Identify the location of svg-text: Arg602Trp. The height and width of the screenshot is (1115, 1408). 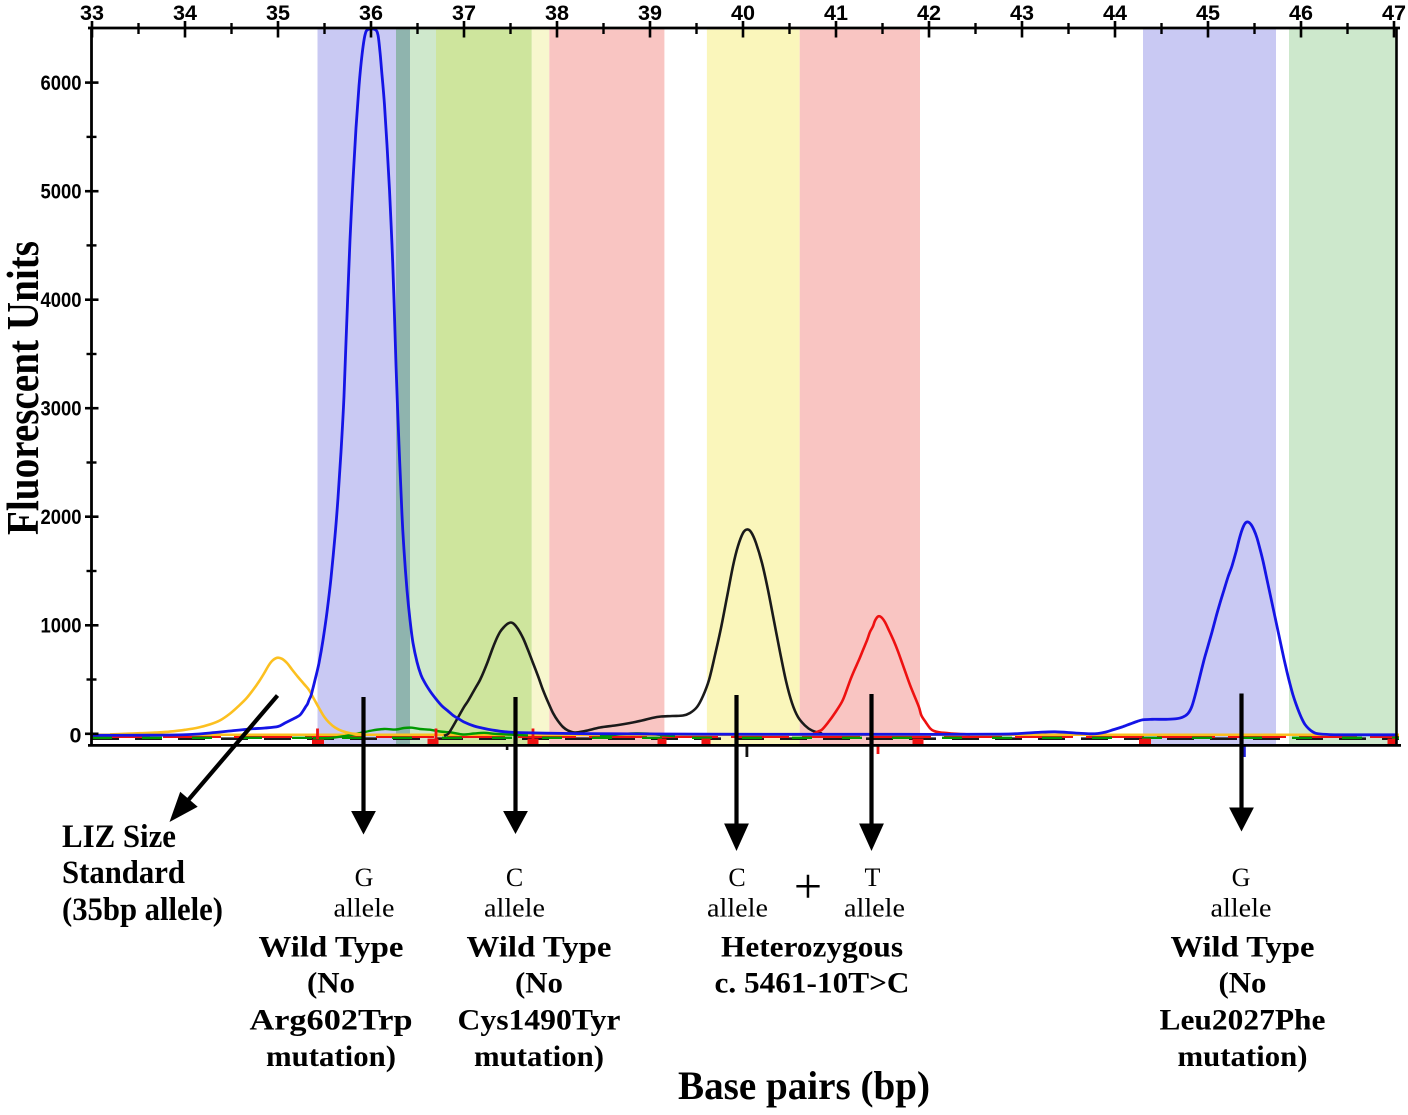
(331, 1021).